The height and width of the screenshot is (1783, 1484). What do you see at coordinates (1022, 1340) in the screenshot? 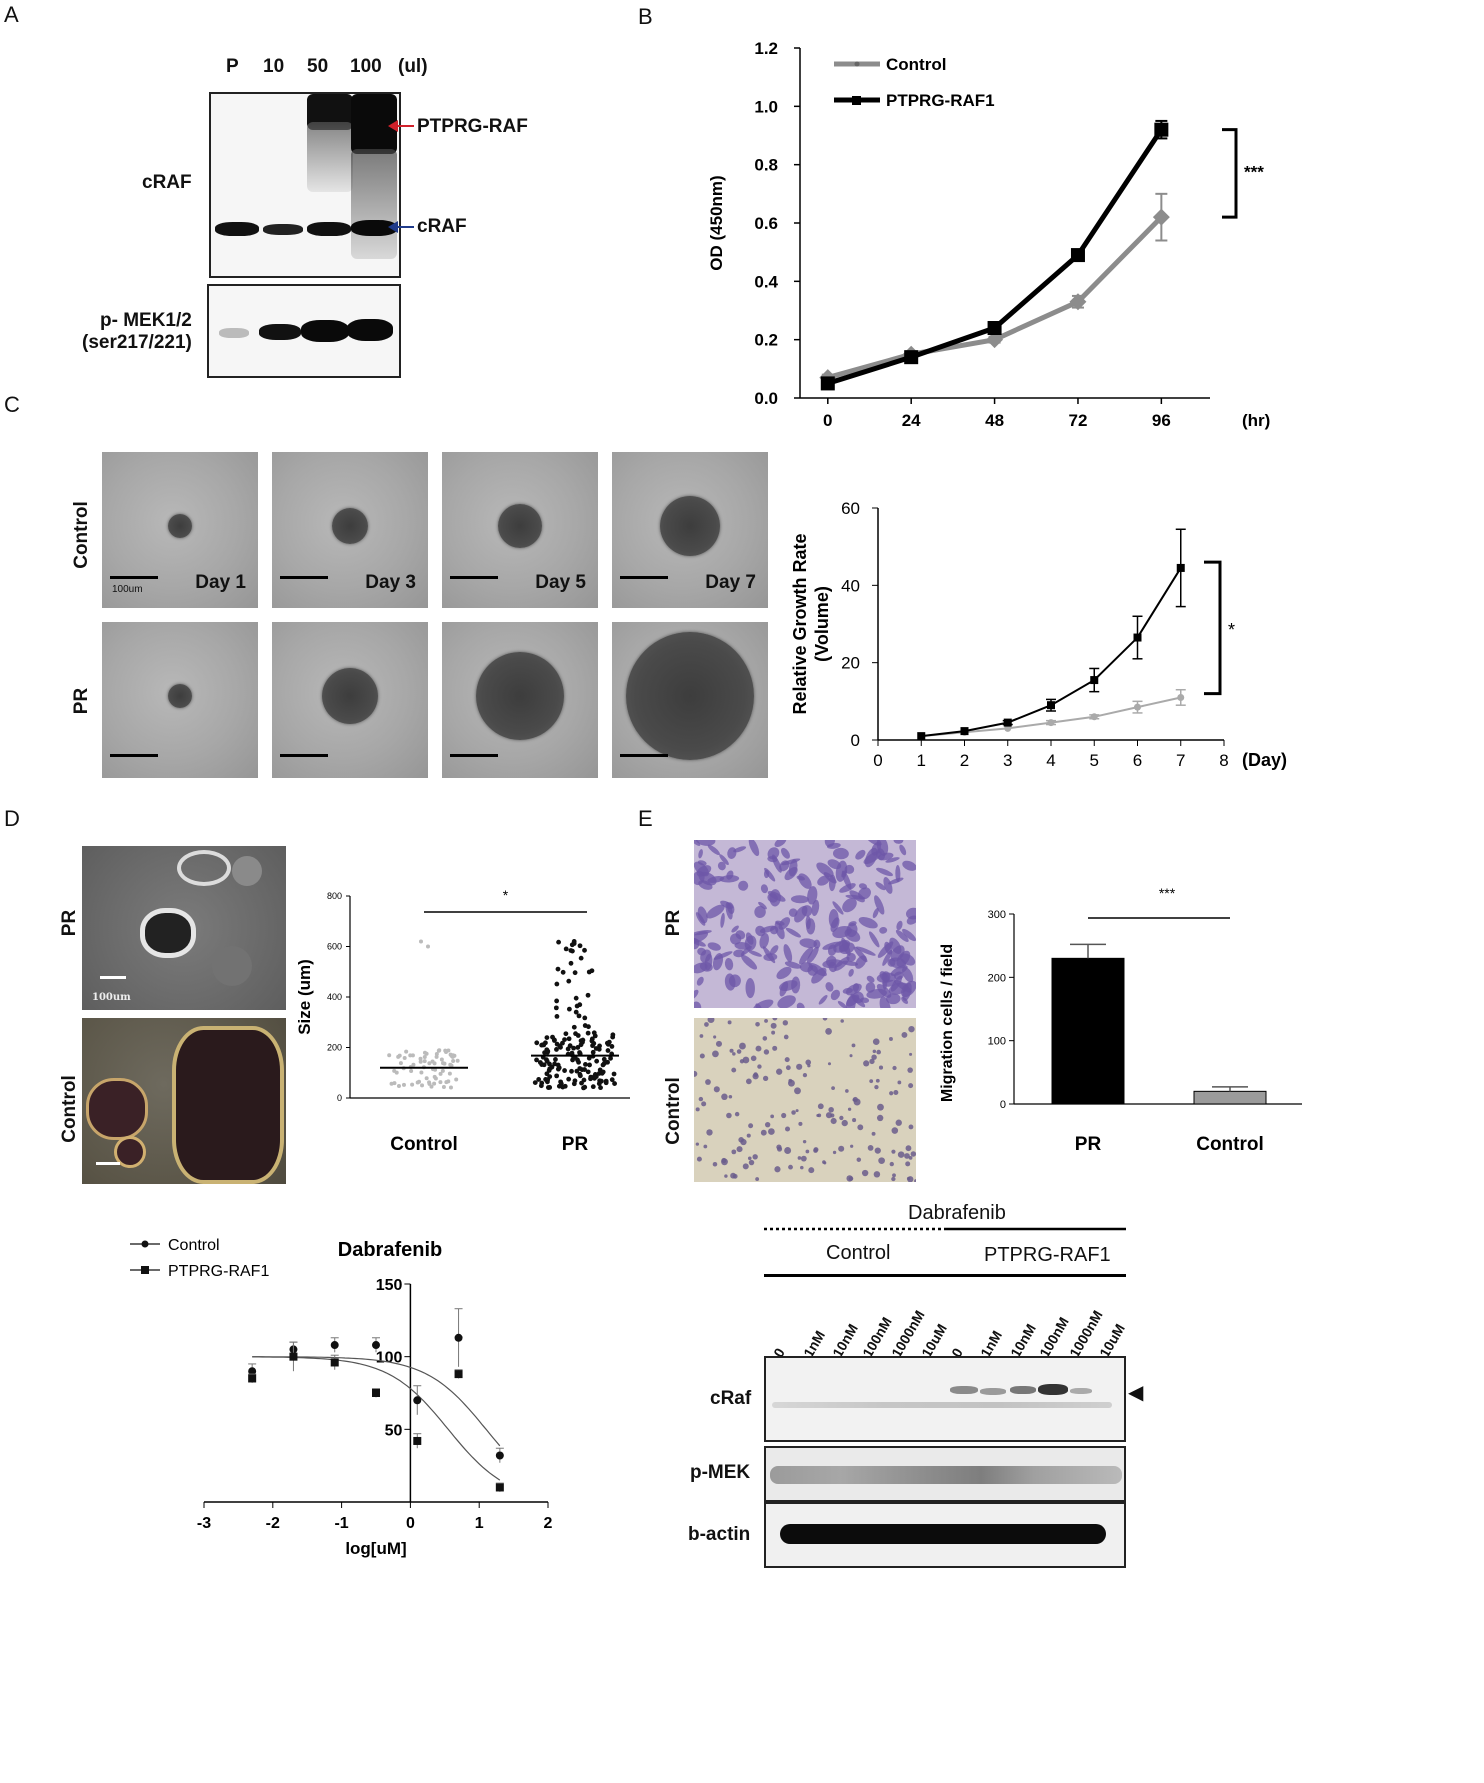
I see `dose-label: 10nM` at bounding box center [1022, 1340].